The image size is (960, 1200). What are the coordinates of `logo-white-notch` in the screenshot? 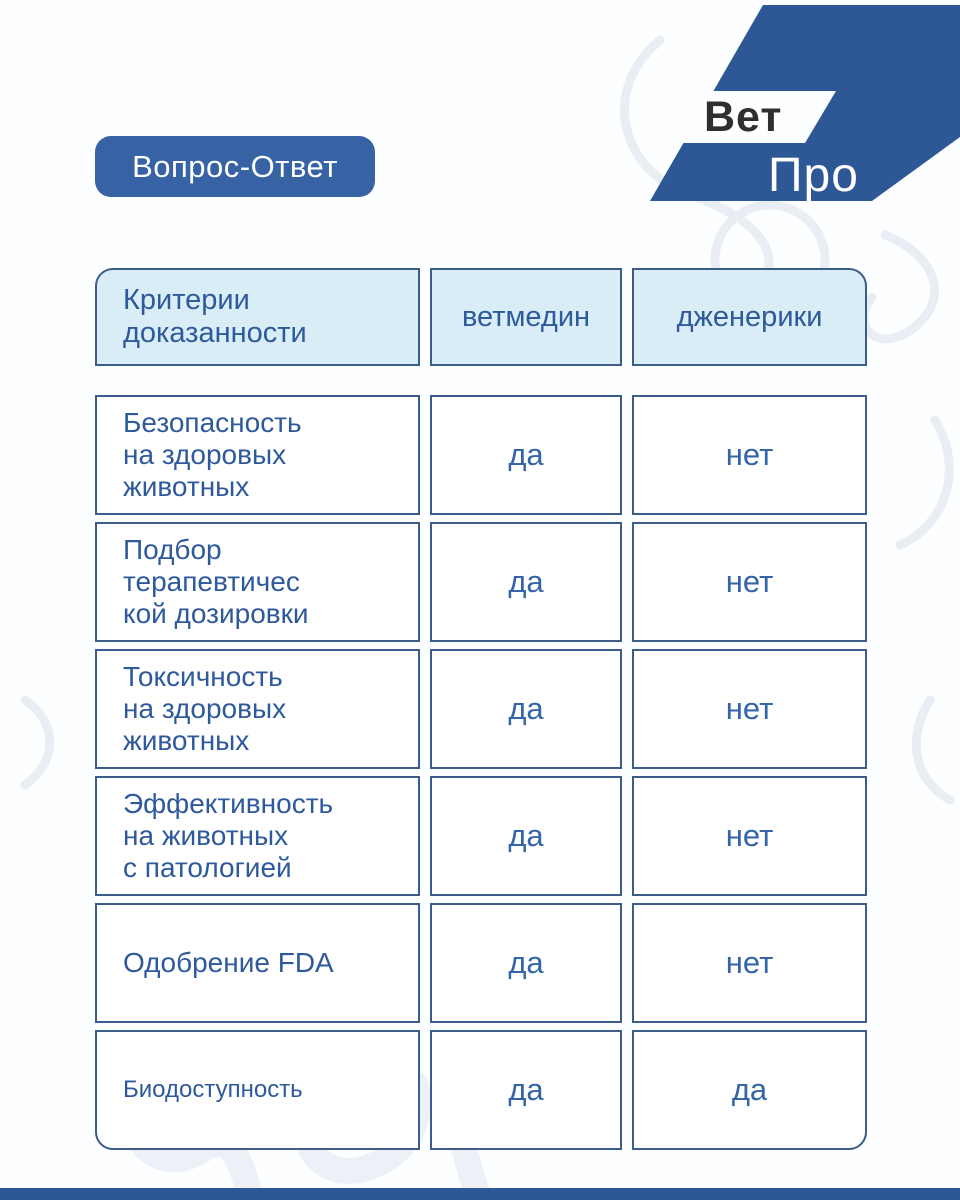 It's located at (753, 117).